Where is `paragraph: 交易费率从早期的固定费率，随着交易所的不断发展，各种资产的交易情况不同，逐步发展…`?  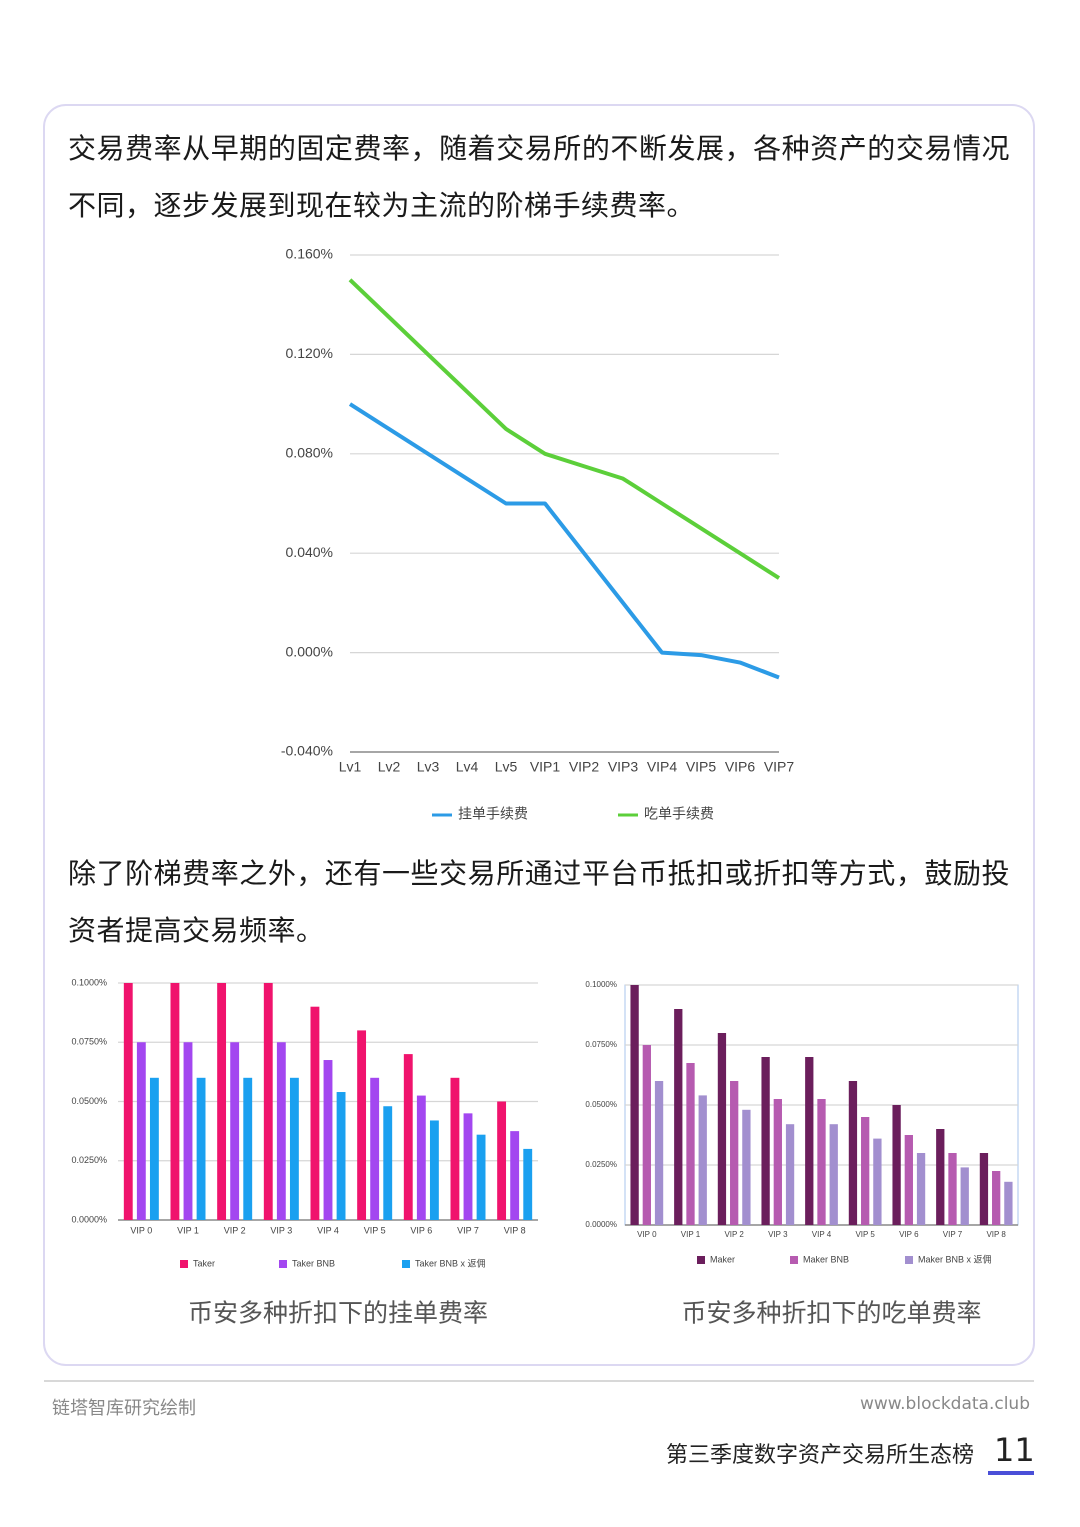
paragraph: 交易费率从早期的固定费率，随着交易所的不断发展，各种资产的交易情况不同，逐步发展… is located at coordinates (539, 177).